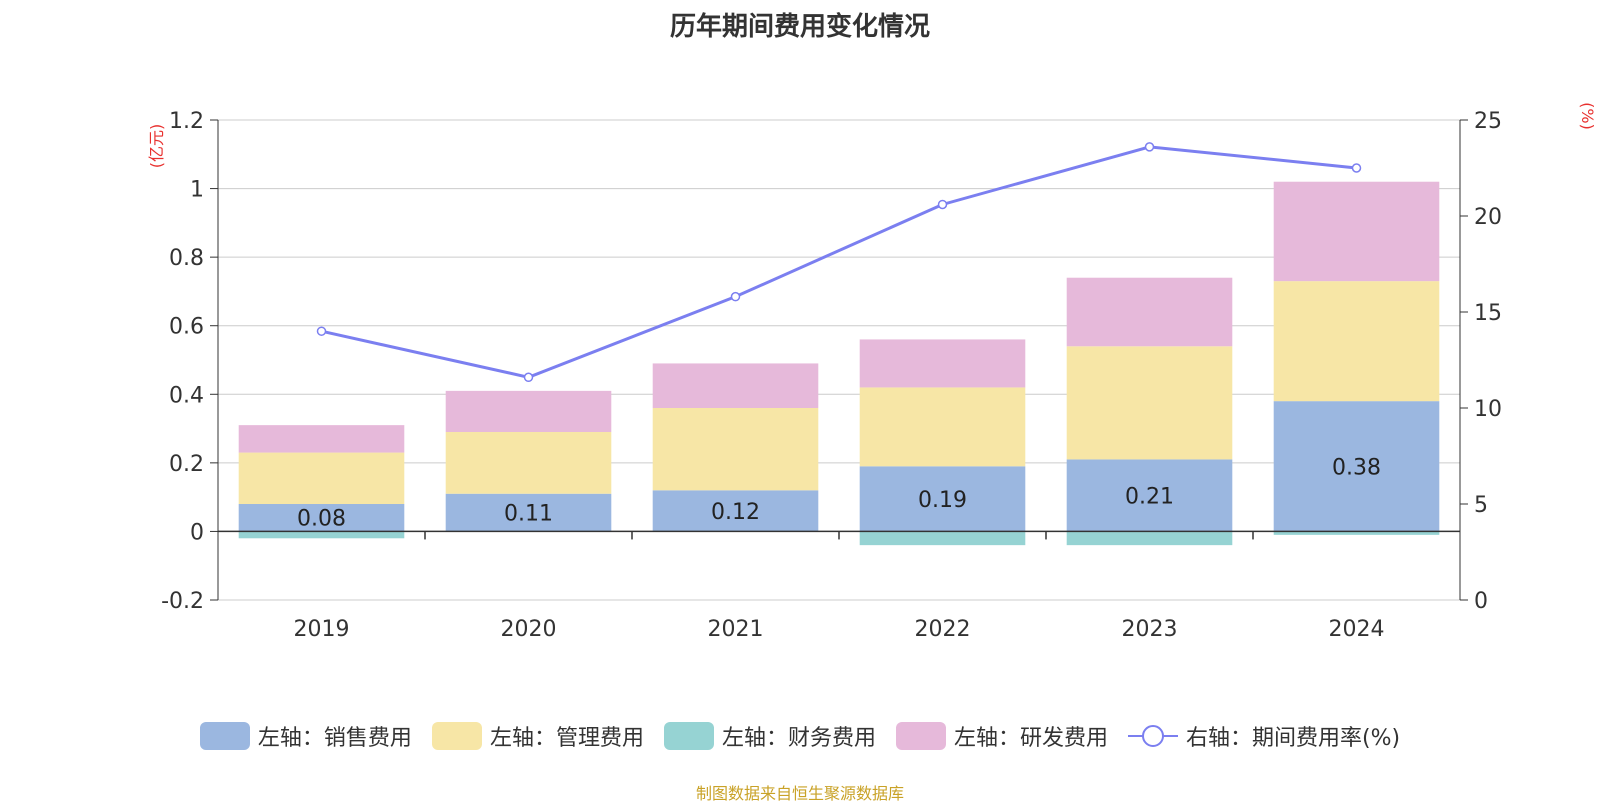 The width and height of the screenshot is (1600, 804). I want to click on bar-sales-value-label: 0.21, so click(1149, 496).